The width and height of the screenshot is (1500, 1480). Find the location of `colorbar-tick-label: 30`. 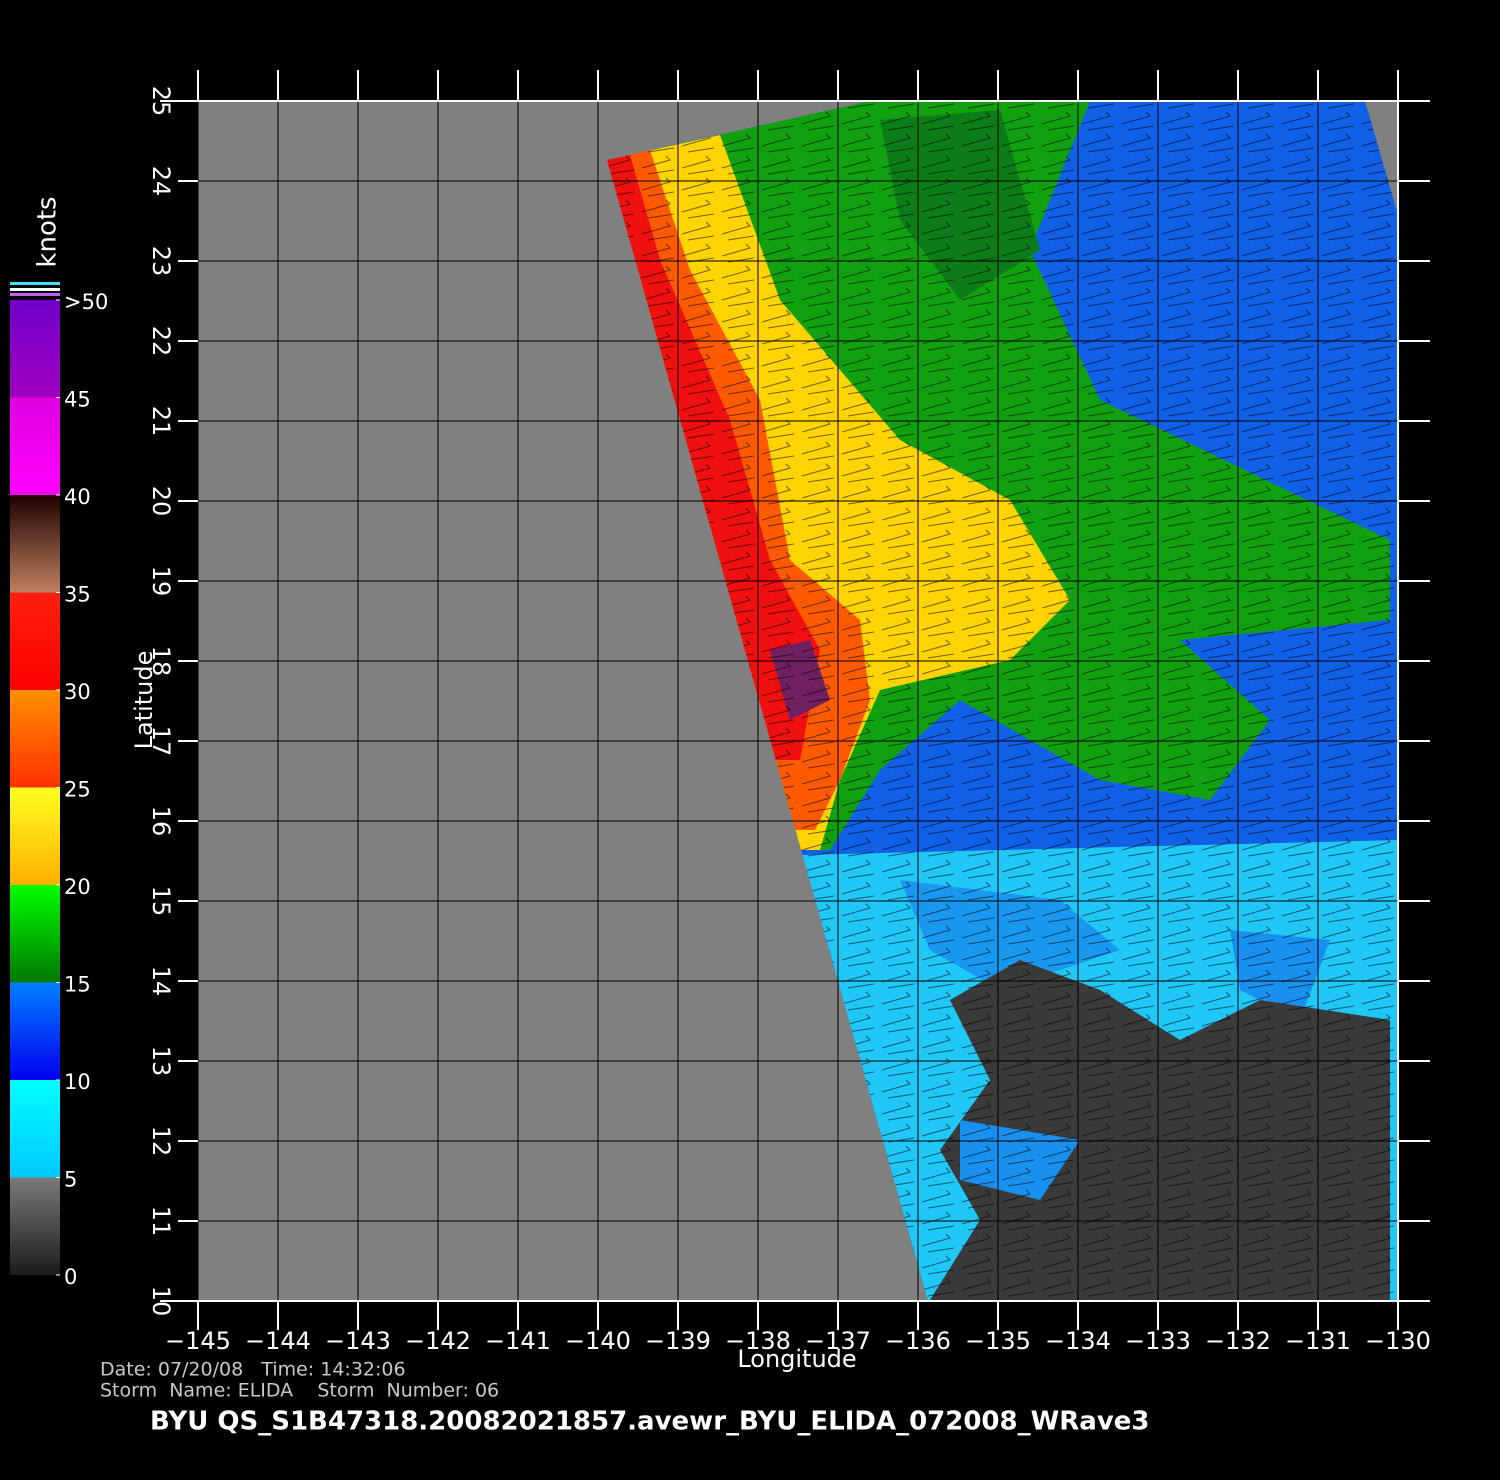

colorbar-tick-label: 30 is located at coordinates (77, 692).